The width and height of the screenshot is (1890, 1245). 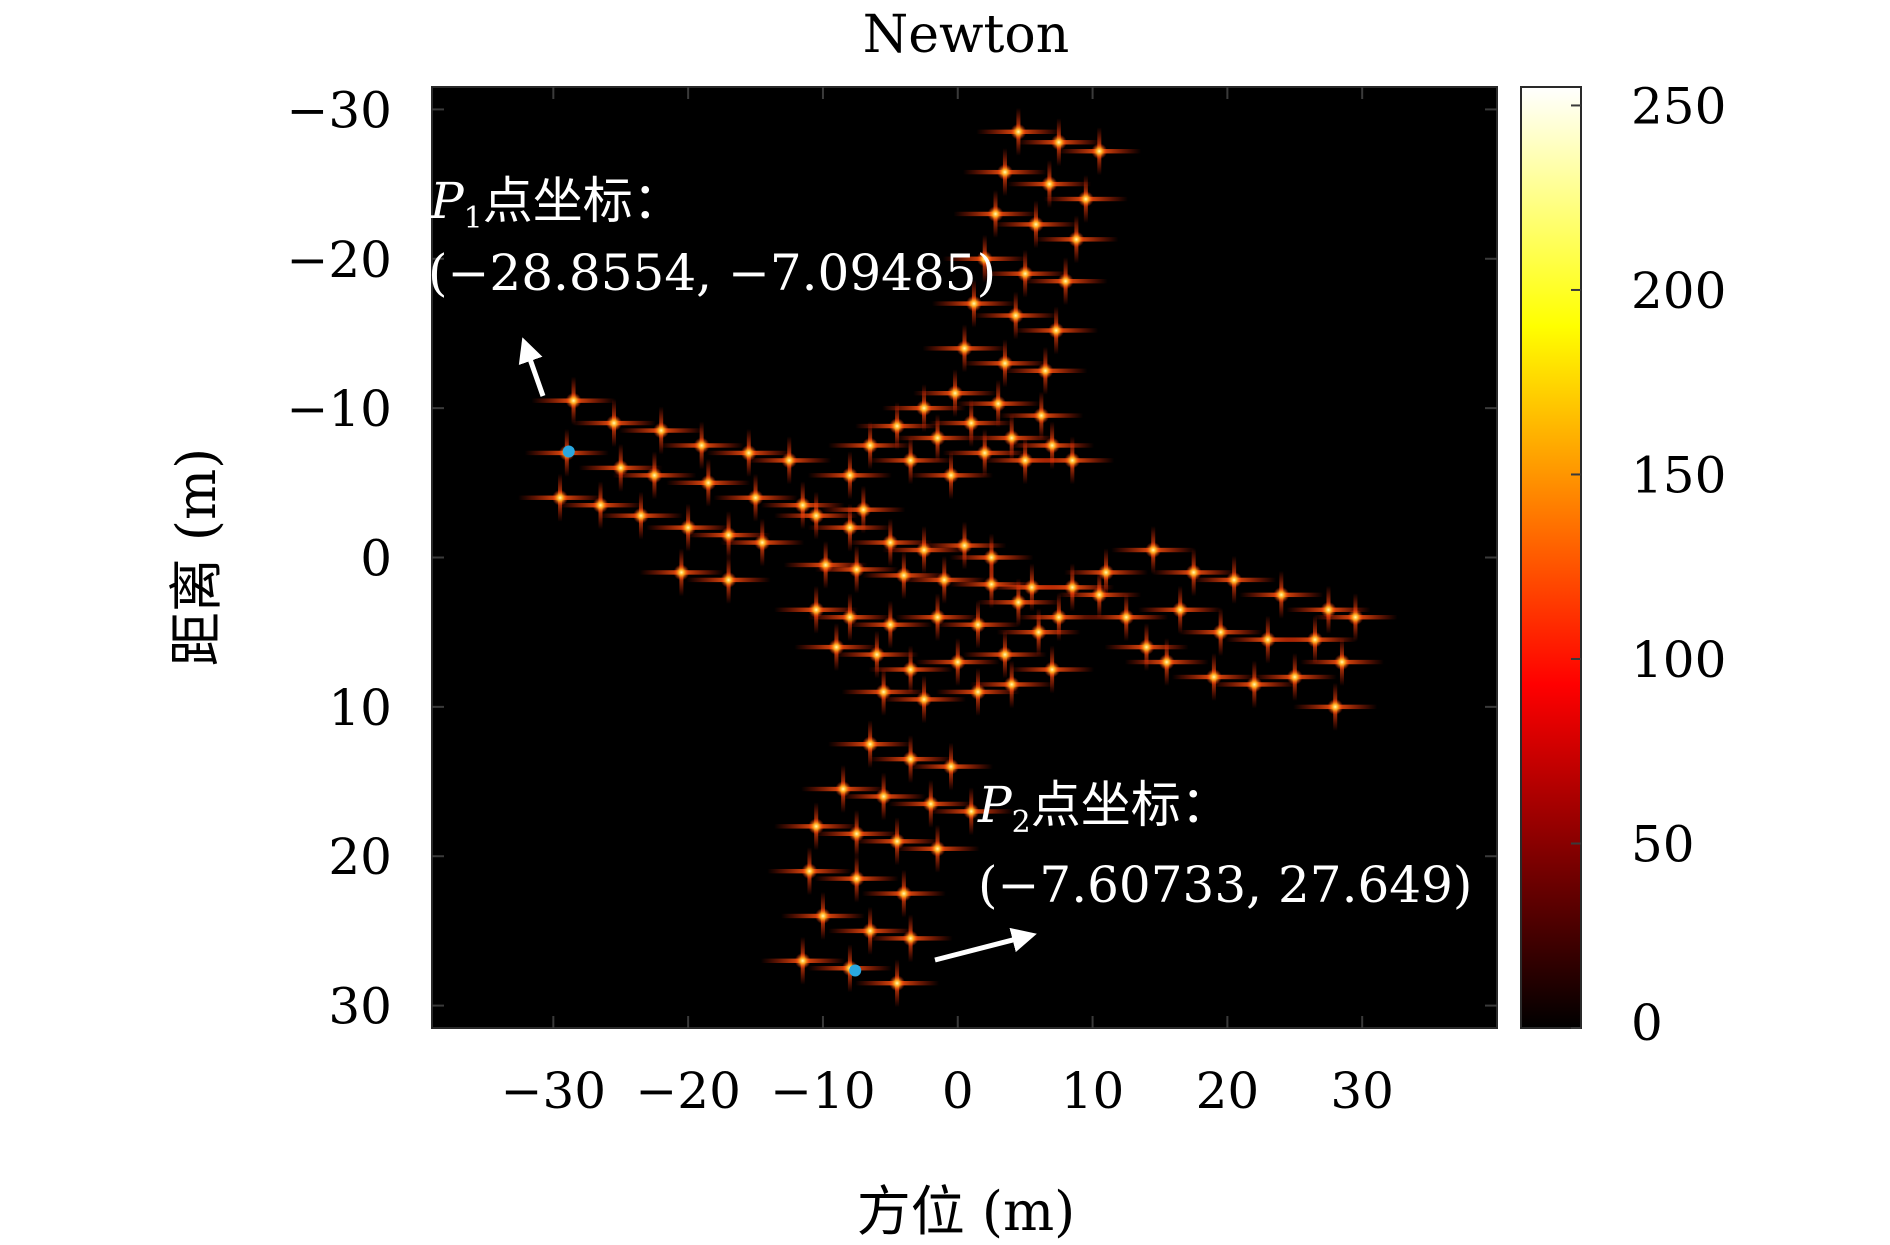 What do you see at coordinates (823, 1091) in the screenshot?
I see `x-tick-label: −10` at bounding box center [823, 1091].